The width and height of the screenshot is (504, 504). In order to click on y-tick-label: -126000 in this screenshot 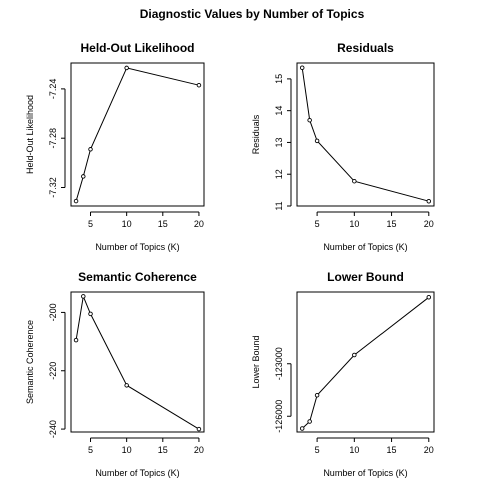, I will do `click(279, 416)`.